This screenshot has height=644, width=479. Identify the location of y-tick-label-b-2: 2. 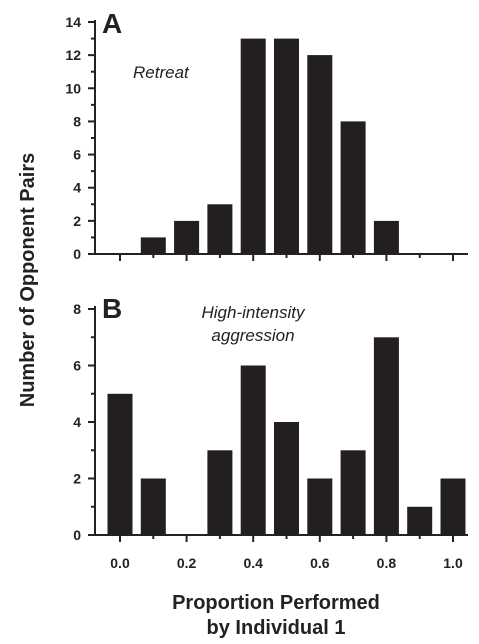
(77, 479).